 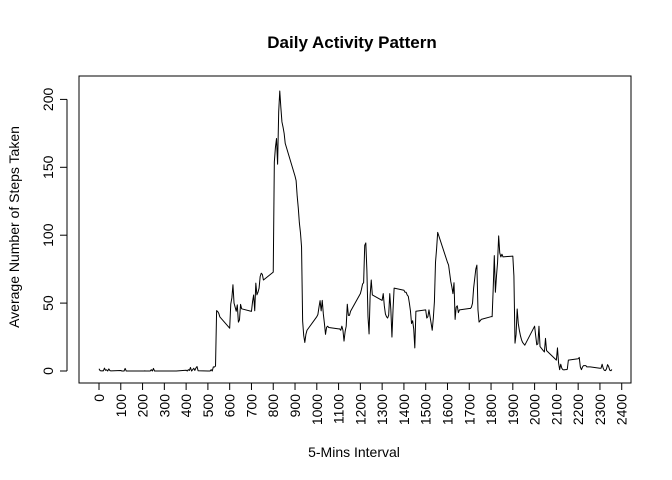 What do you see at coordinates (404, 409) in the screenshot?
I see `x-tick-label: 1400` at bounding box center [404, 409].